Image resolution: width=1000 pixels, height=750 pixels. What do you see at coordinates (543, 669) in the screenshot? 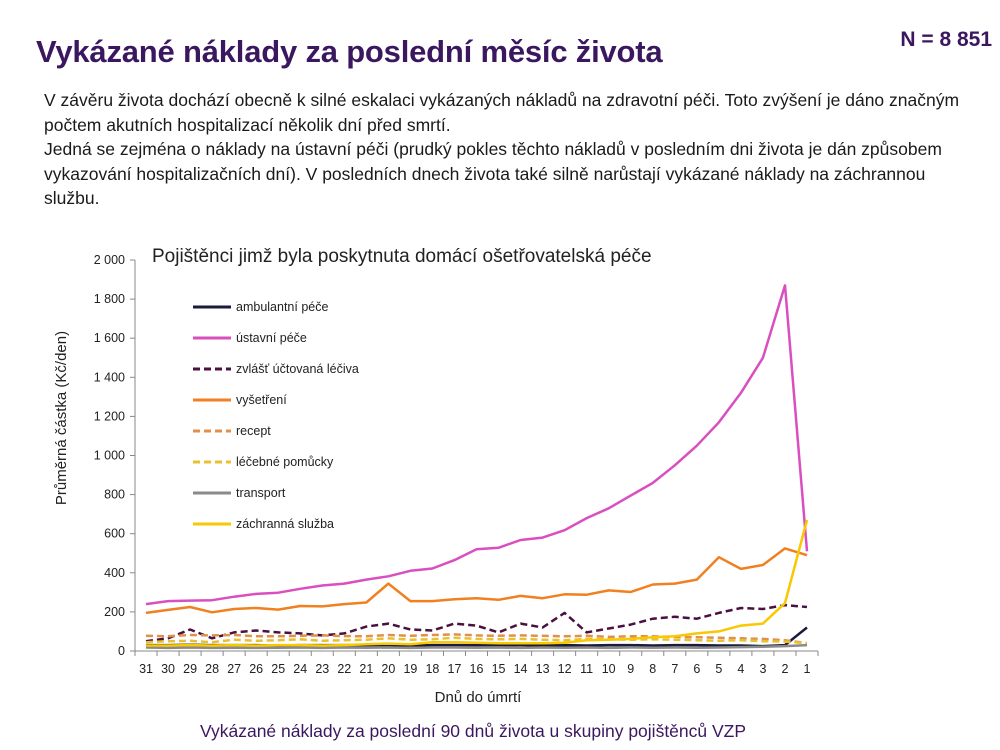
I see `x-tick-label: 13` at bounding box center [543, 669].